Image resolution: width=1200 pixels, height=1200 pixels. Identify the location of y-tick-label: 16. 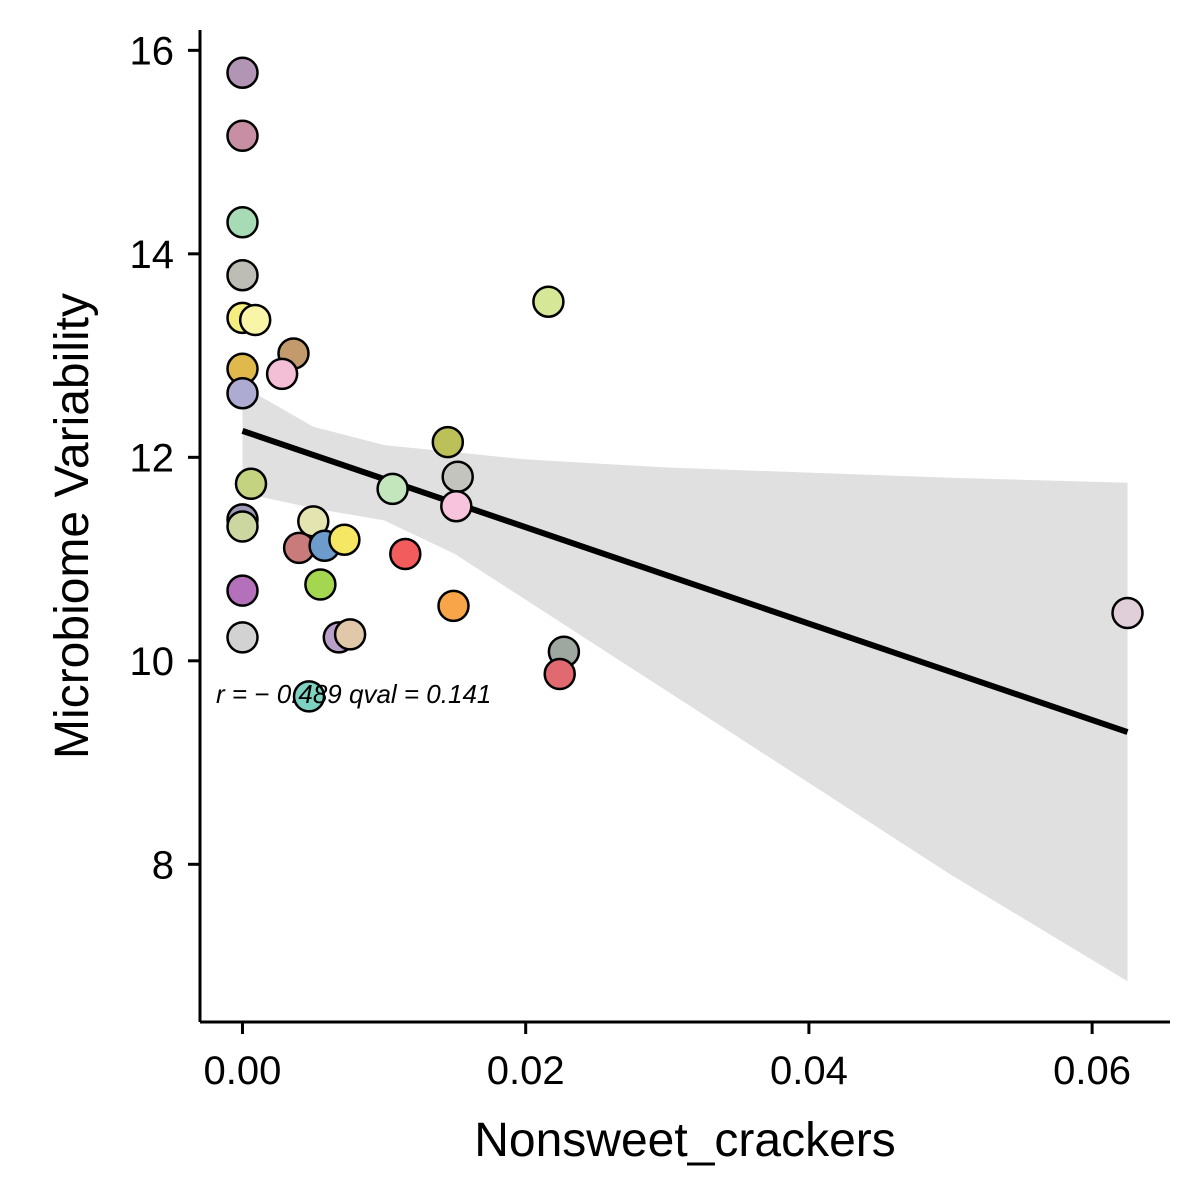
(152, 51).